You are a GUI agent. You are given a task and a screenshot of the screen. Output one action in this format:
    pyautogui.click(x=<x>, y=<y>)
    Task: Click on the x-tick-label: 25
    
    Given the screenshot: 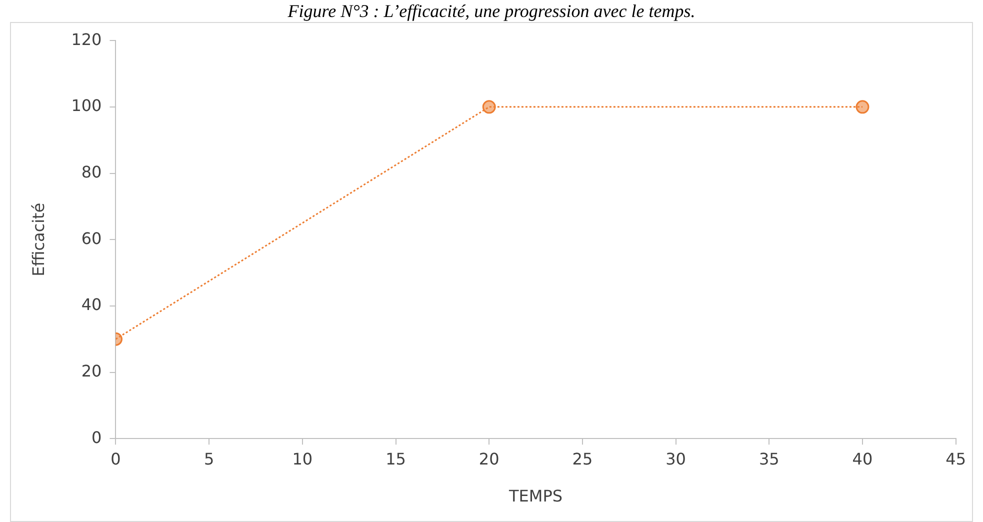 What is the action you would take?
    pyautogui.click(x=582, y=458)
    